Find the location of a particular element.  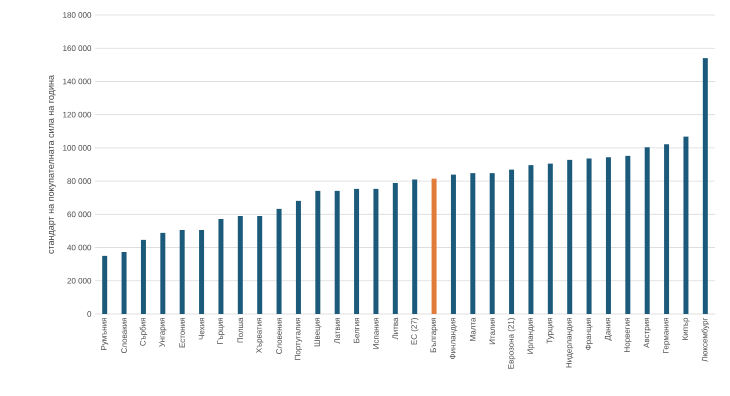

y-tick-label: 160 000 is located at coordinates (77, 48).